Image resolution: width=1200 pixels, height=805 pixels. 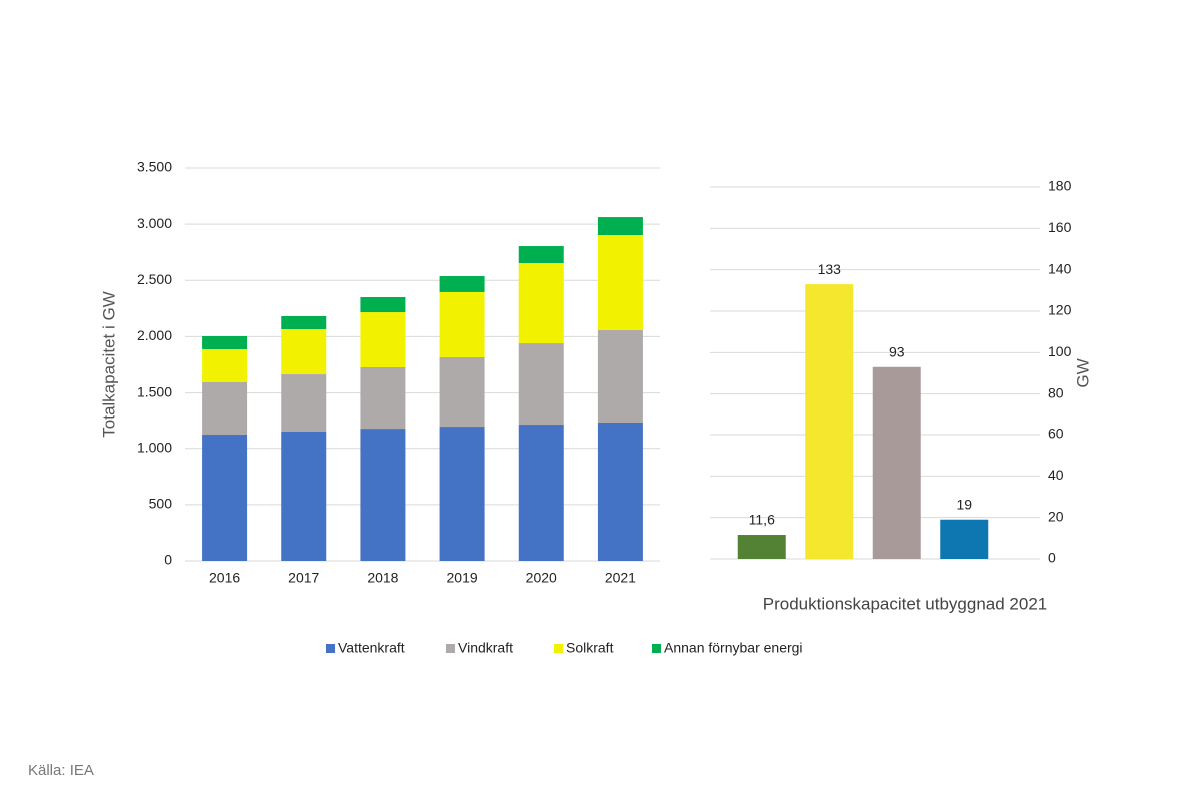 I want to click on y-tick-label: 500, so click(x=161, y=504).